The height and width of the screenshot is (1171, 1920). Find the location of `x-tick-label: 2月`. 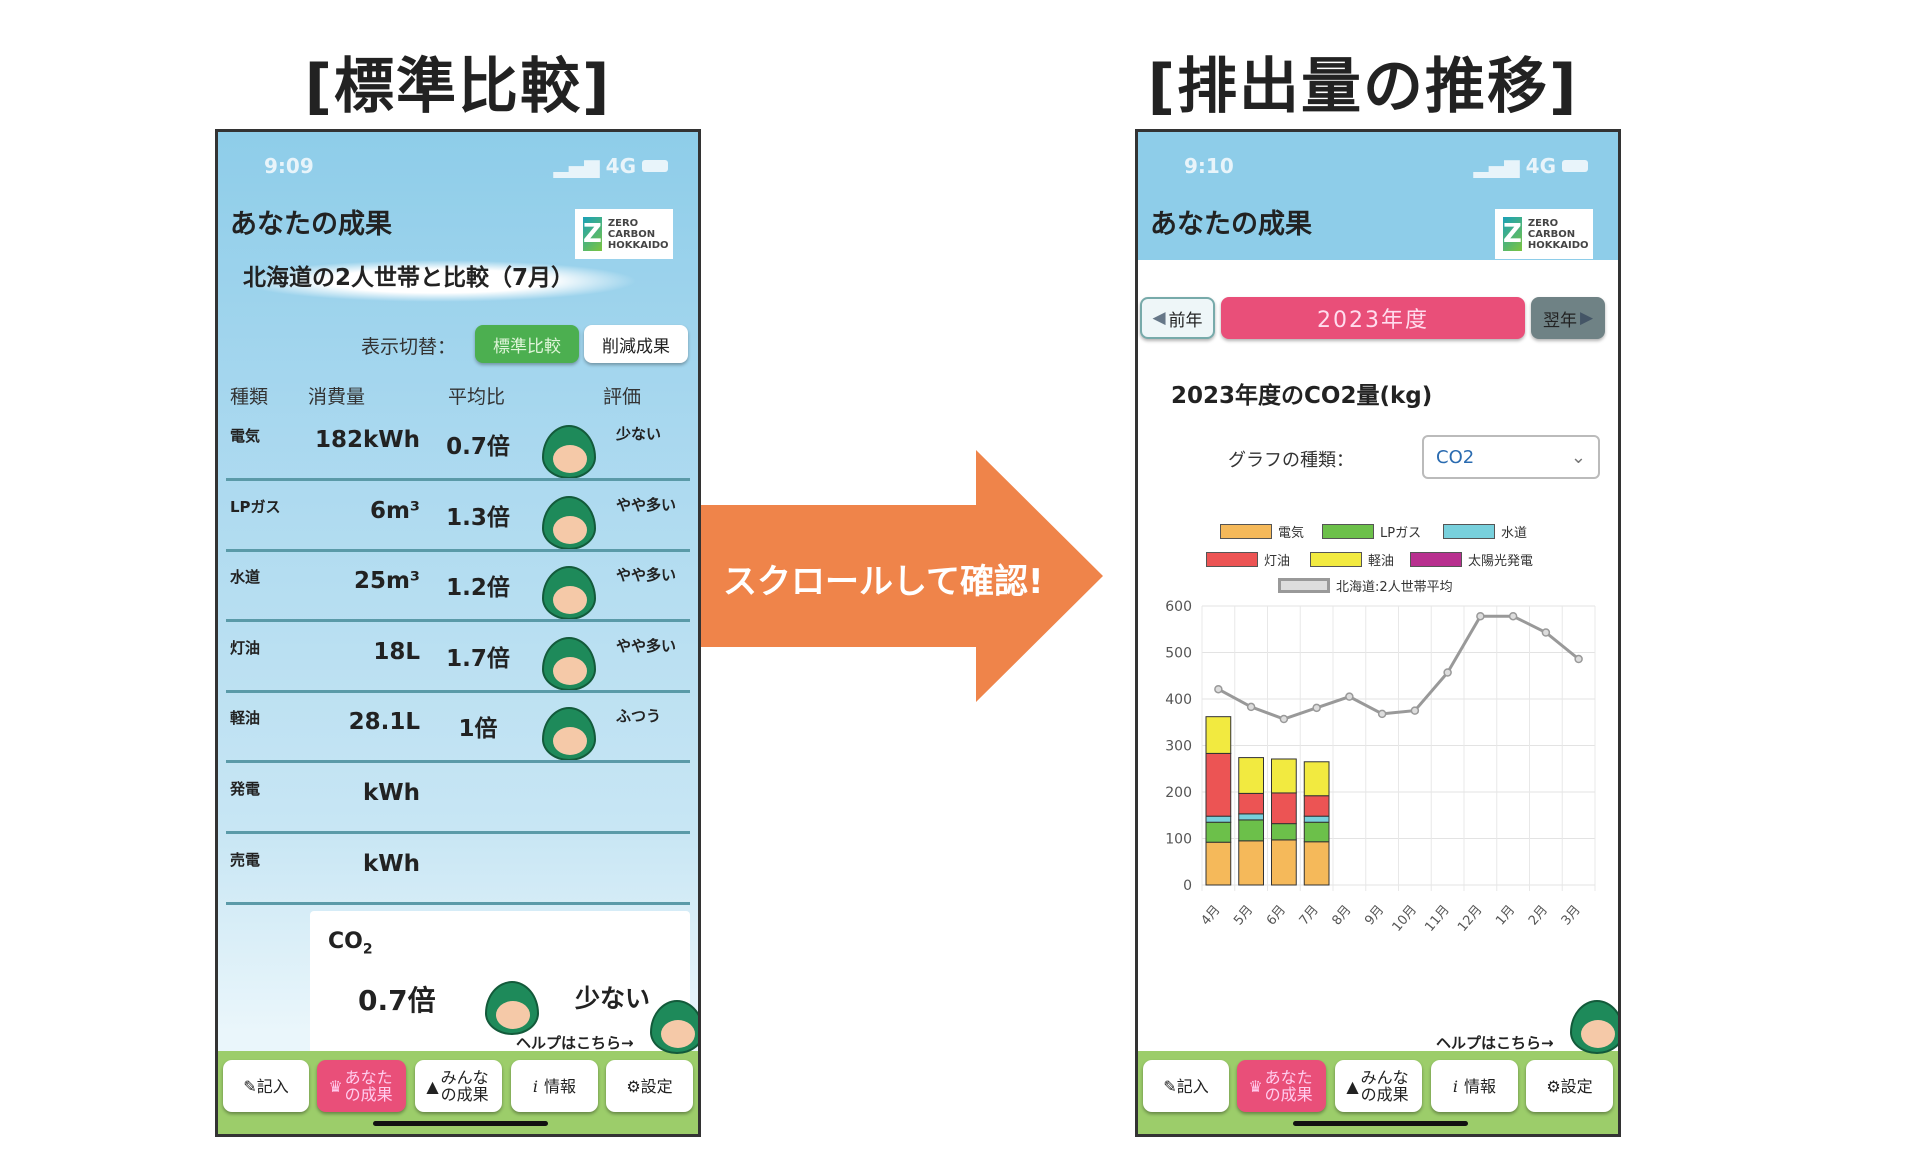

x-tick-label: 2月 is located at coordinates (1538, 916).